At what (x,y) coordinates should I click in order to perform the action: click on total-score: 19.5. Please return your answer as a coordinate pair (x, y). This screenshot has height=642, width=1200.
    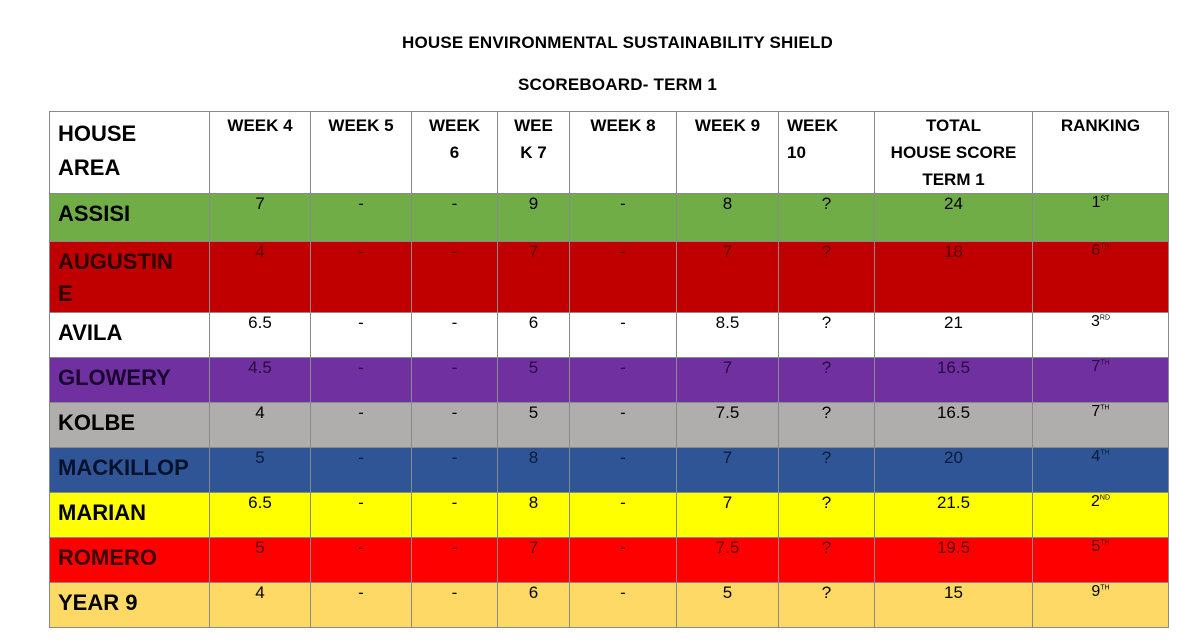
    Looking at the image, I should click on (953, 560).